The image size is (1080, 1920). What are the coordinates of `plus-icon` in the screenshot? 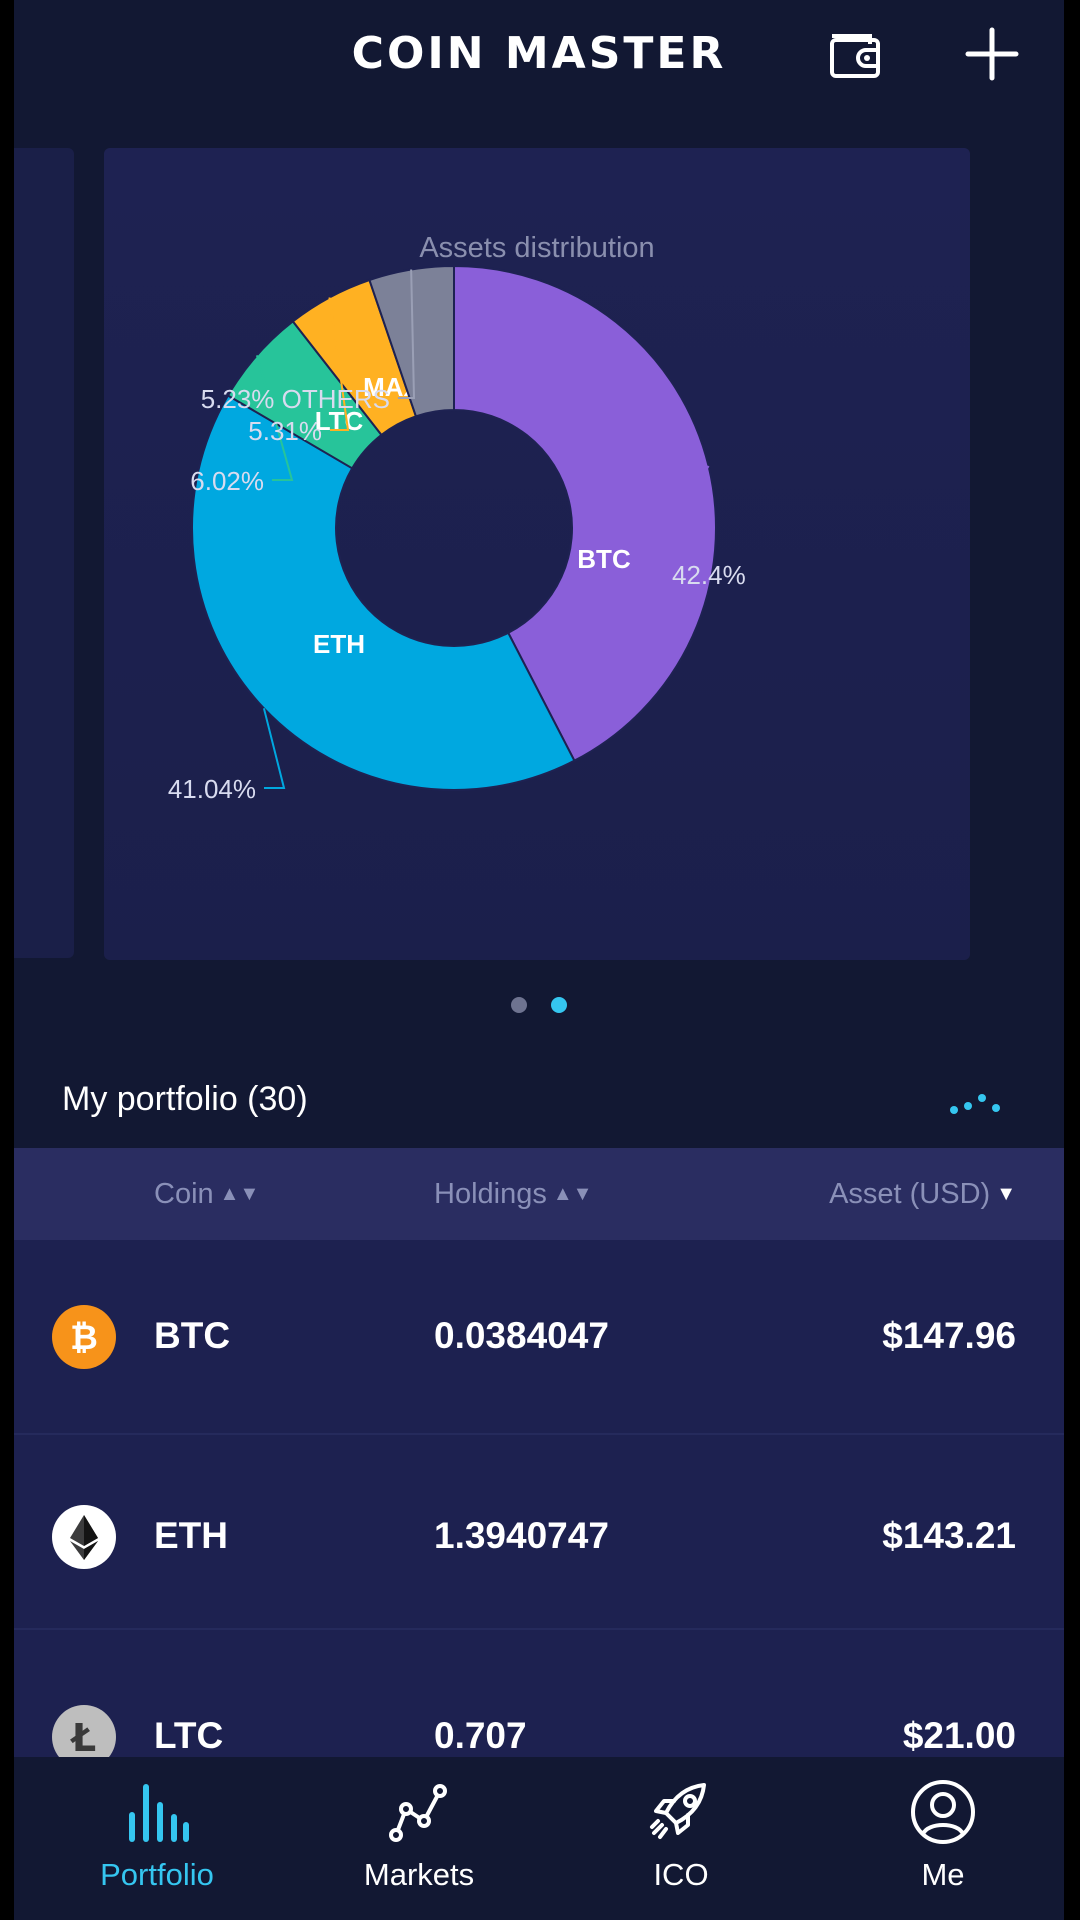 It's located at (992, 54).